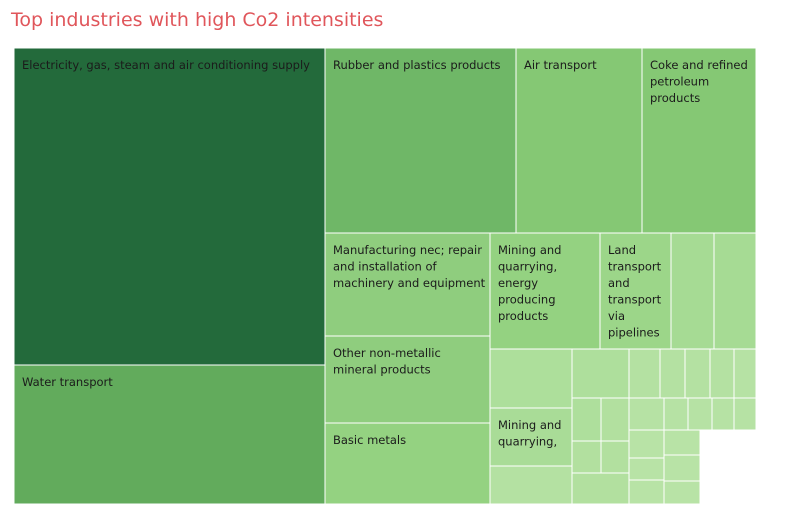 This screenshot has height=514, width=794. What do you see at coordinates (699, 140) in the screenshot?
I see `treemap-tile-coke-and-refined-petroleum-products: Coke and refined petroleum products` at bounding box center [699, 140].